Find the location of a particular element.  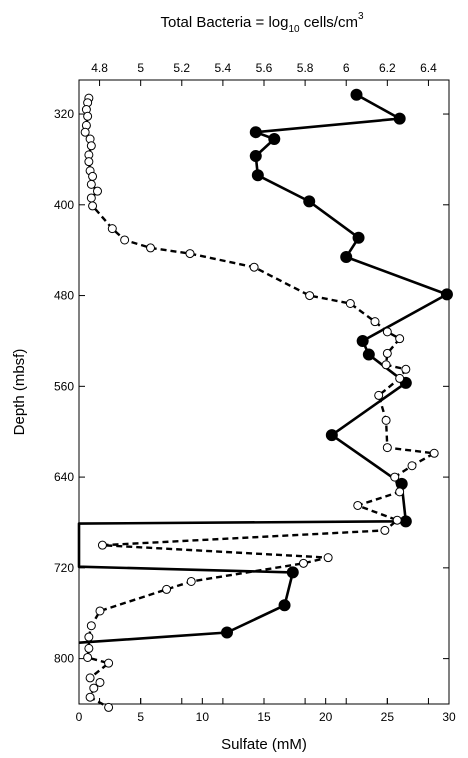

bottom-tick-label: 30 is located at coordinates (449, 717).